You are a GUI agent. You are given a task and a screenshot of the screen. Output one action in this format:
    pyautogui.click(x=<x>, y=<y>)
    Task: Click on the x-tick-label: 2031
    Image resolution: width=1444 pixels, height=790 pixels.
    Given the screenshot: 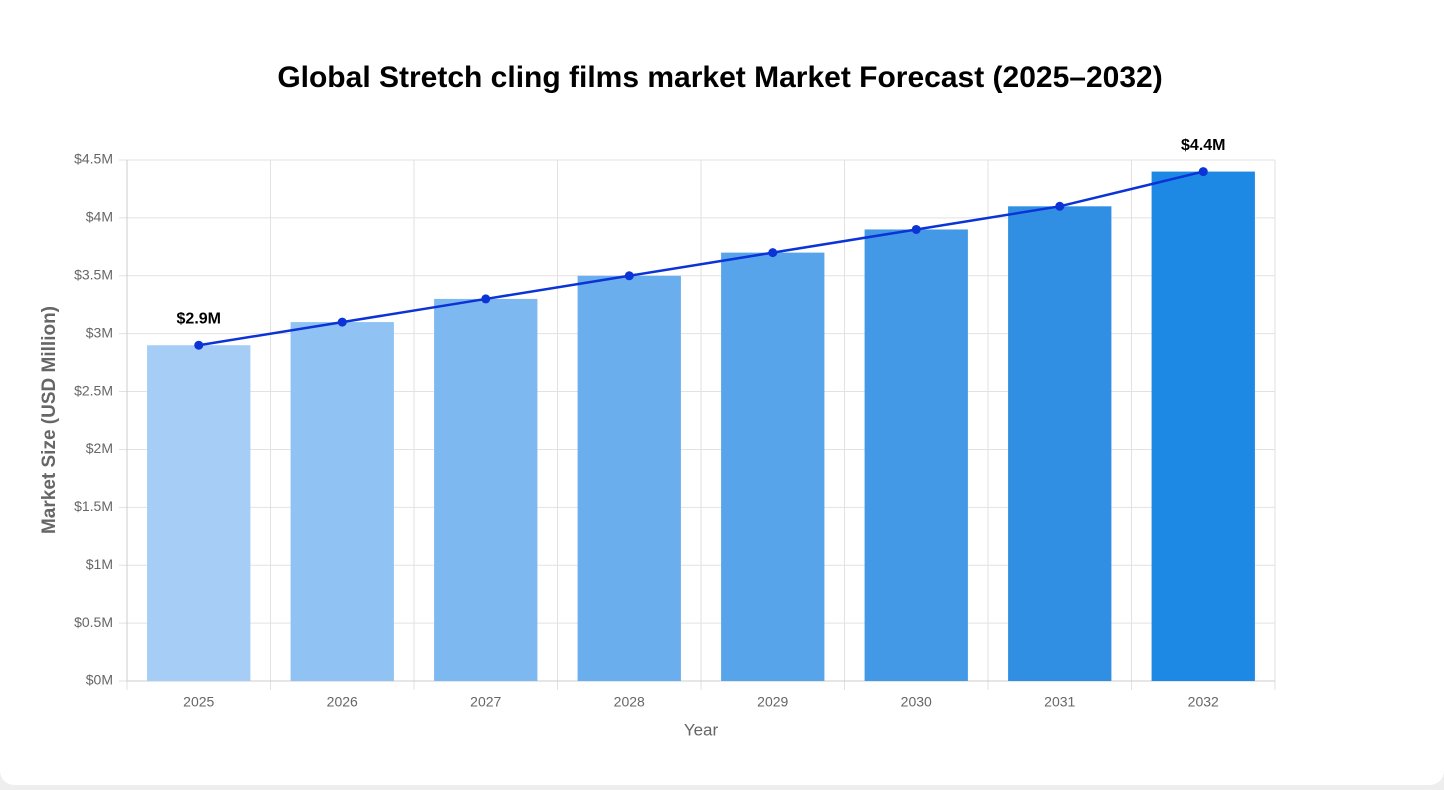 What is the action you would take?
    pyautogui.click(x=1059, y=702)
    